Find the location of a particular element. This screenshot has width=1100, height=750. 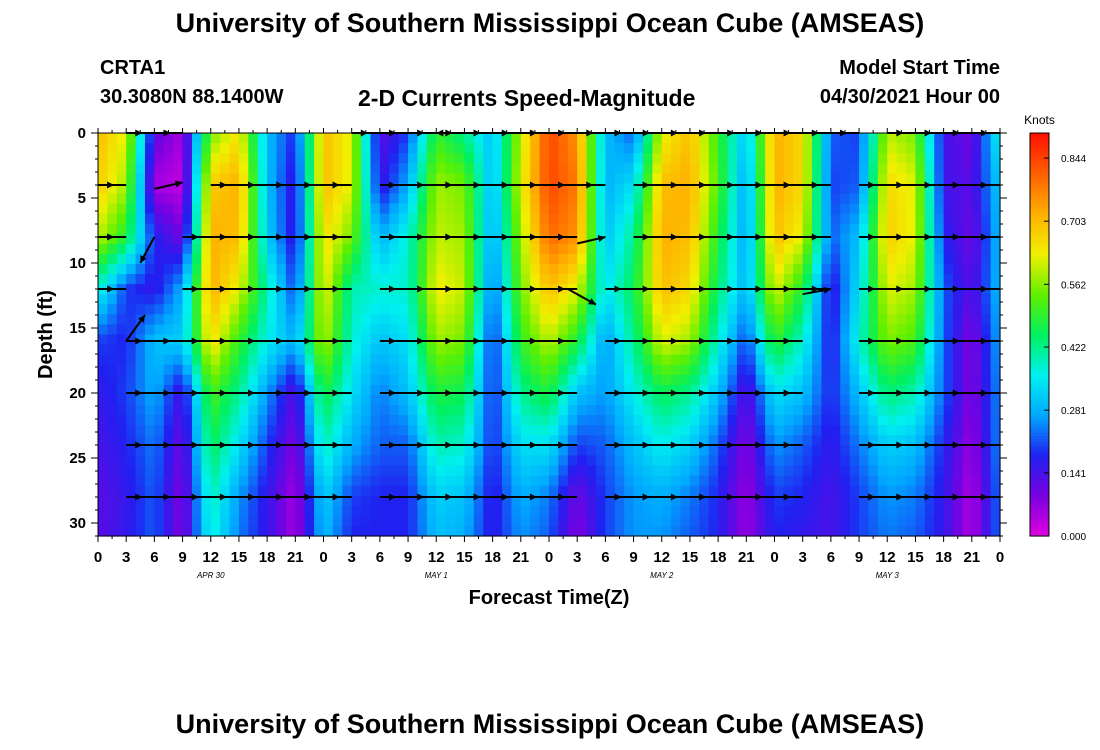

x-tick-label: 18 is located at coordinates (267, 557).